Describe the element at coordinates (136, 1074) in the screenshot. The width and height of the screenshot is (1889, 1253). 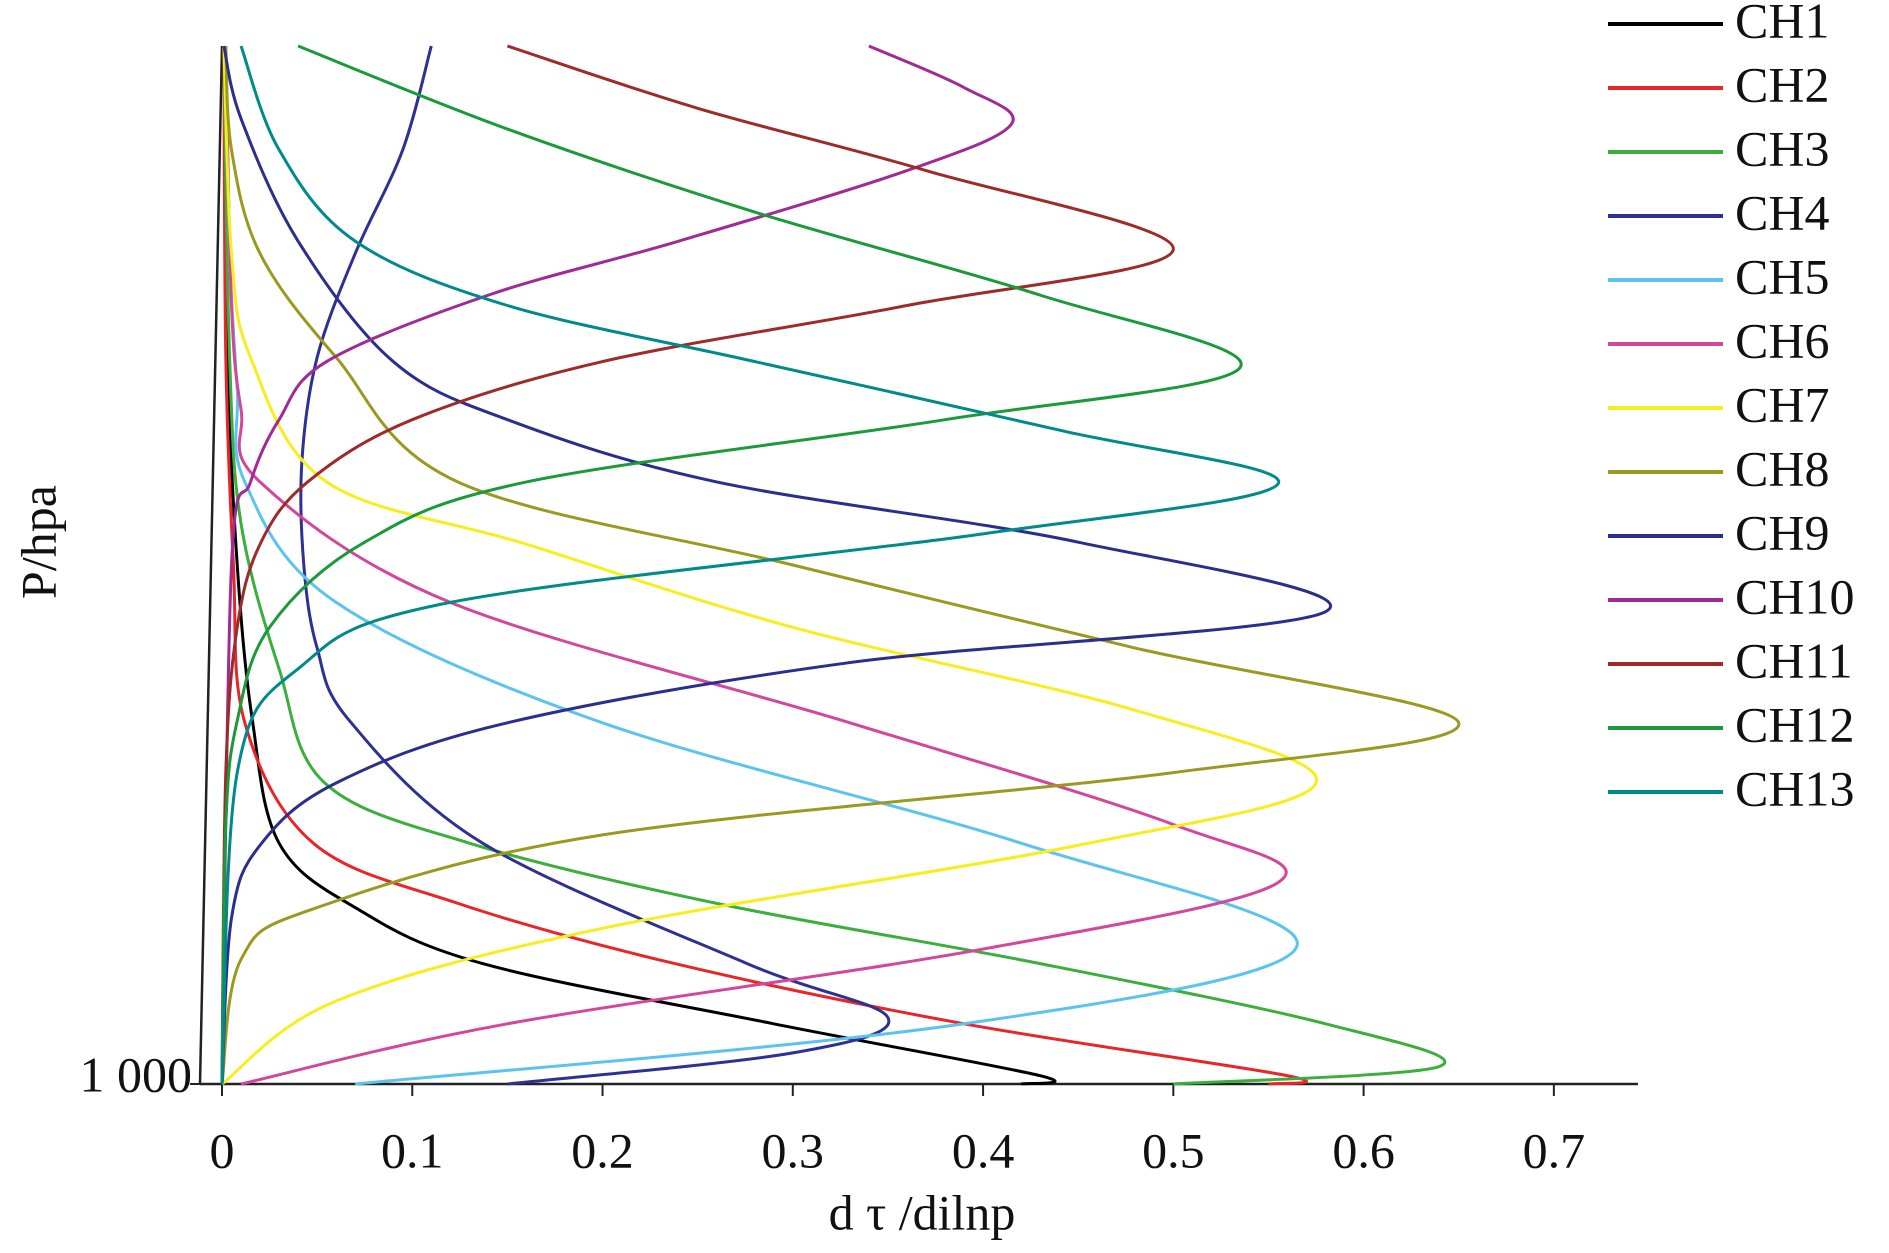
I see `y-tick-label: 1 000` at that location.